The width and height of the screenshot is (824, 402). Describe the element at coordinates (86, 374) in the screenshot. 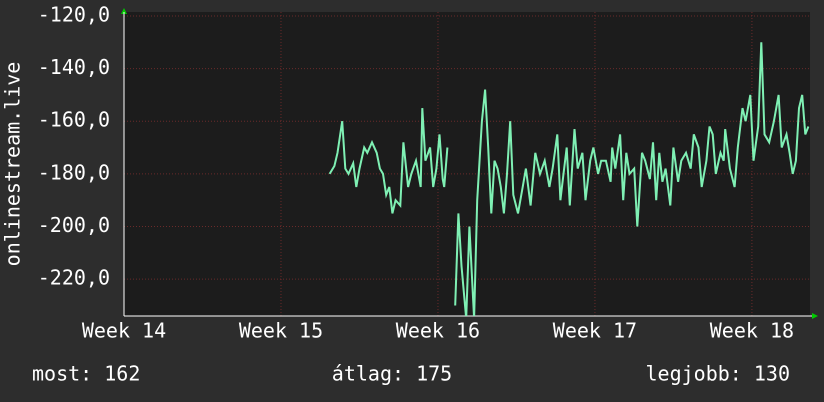

I see `stat-label: most: 162` at that location.